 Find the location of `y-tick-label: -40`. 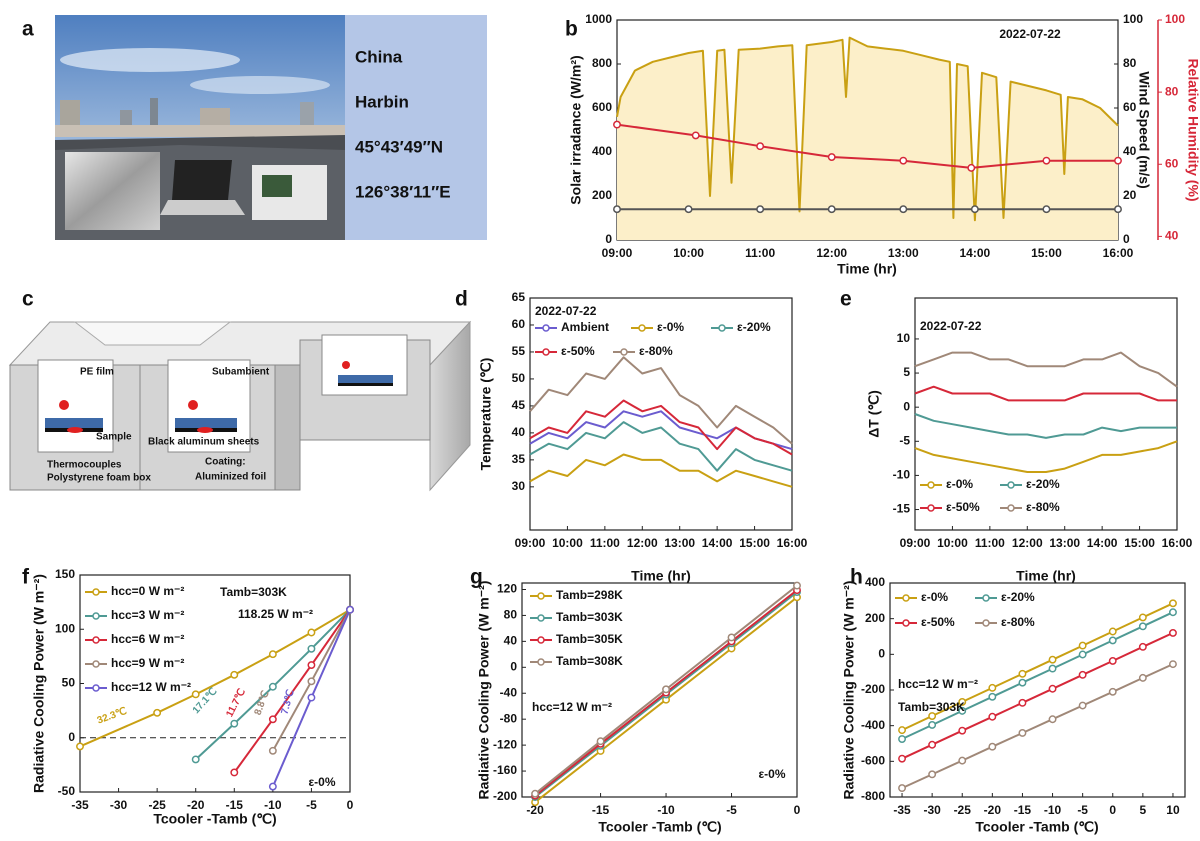

y-tick-label: -40 is located at coordinates (509, 692).